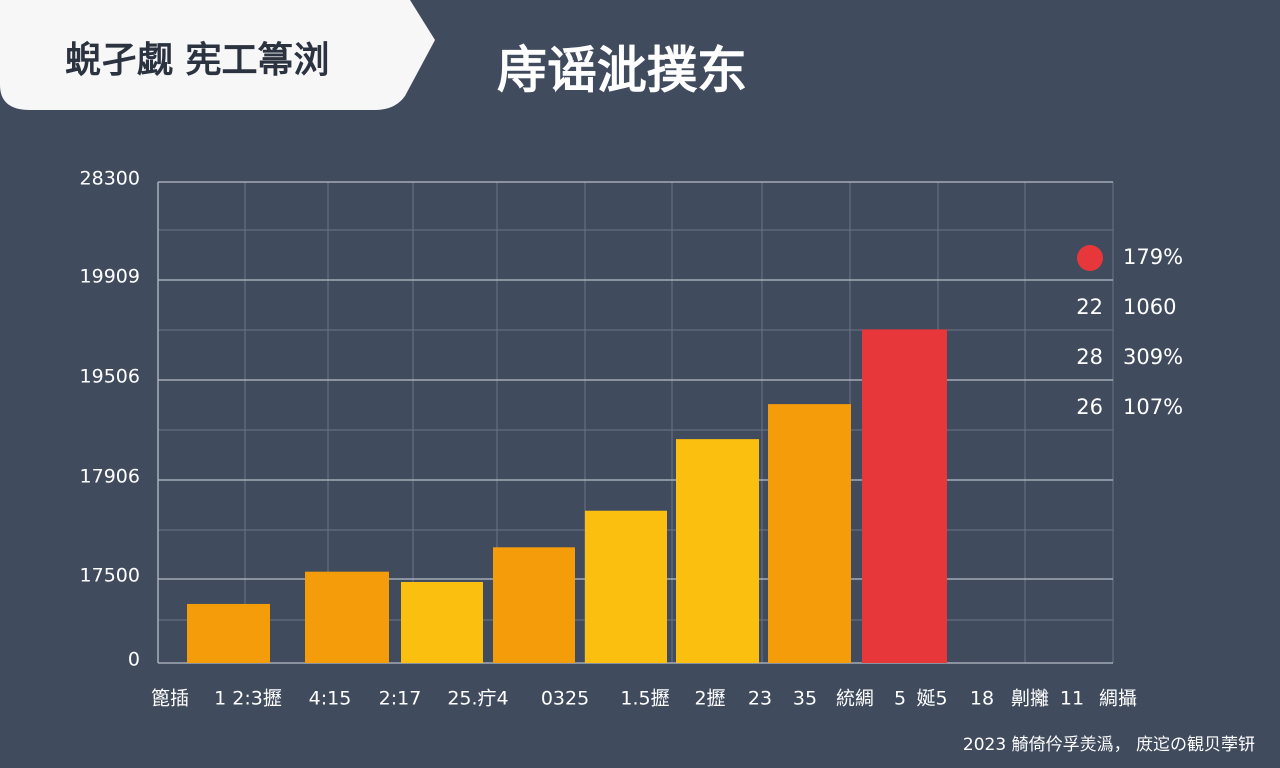 This screenshot has height=768, width=1280. What do you see at coordinates (1153, 407) in the screenshot?
I see `side-value: 107%` at bounding box center [1153, 407].